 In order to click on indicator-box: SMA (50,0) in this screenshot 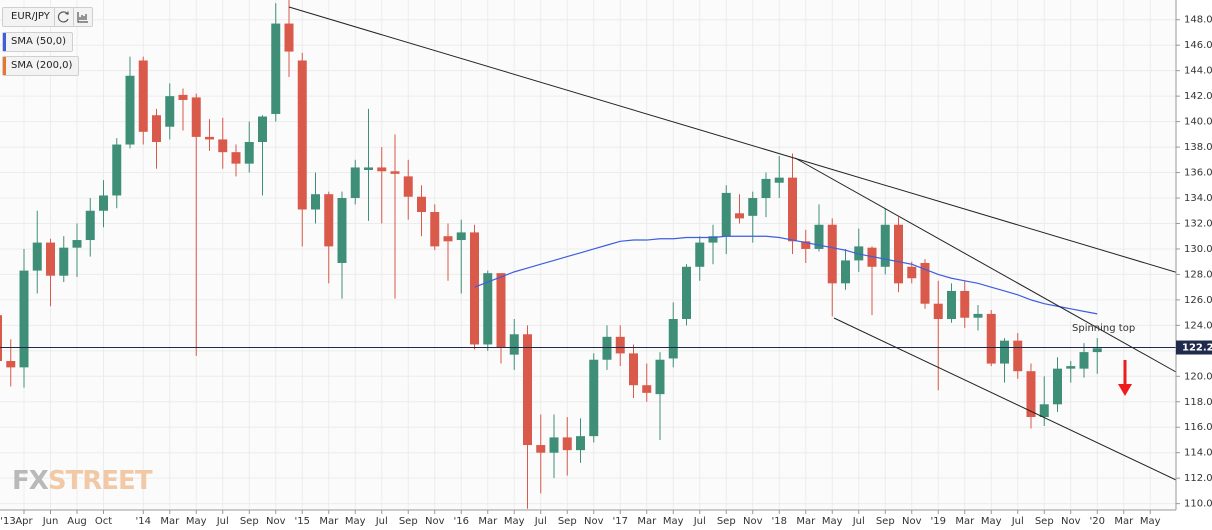, I will do `click(38, 42)`.